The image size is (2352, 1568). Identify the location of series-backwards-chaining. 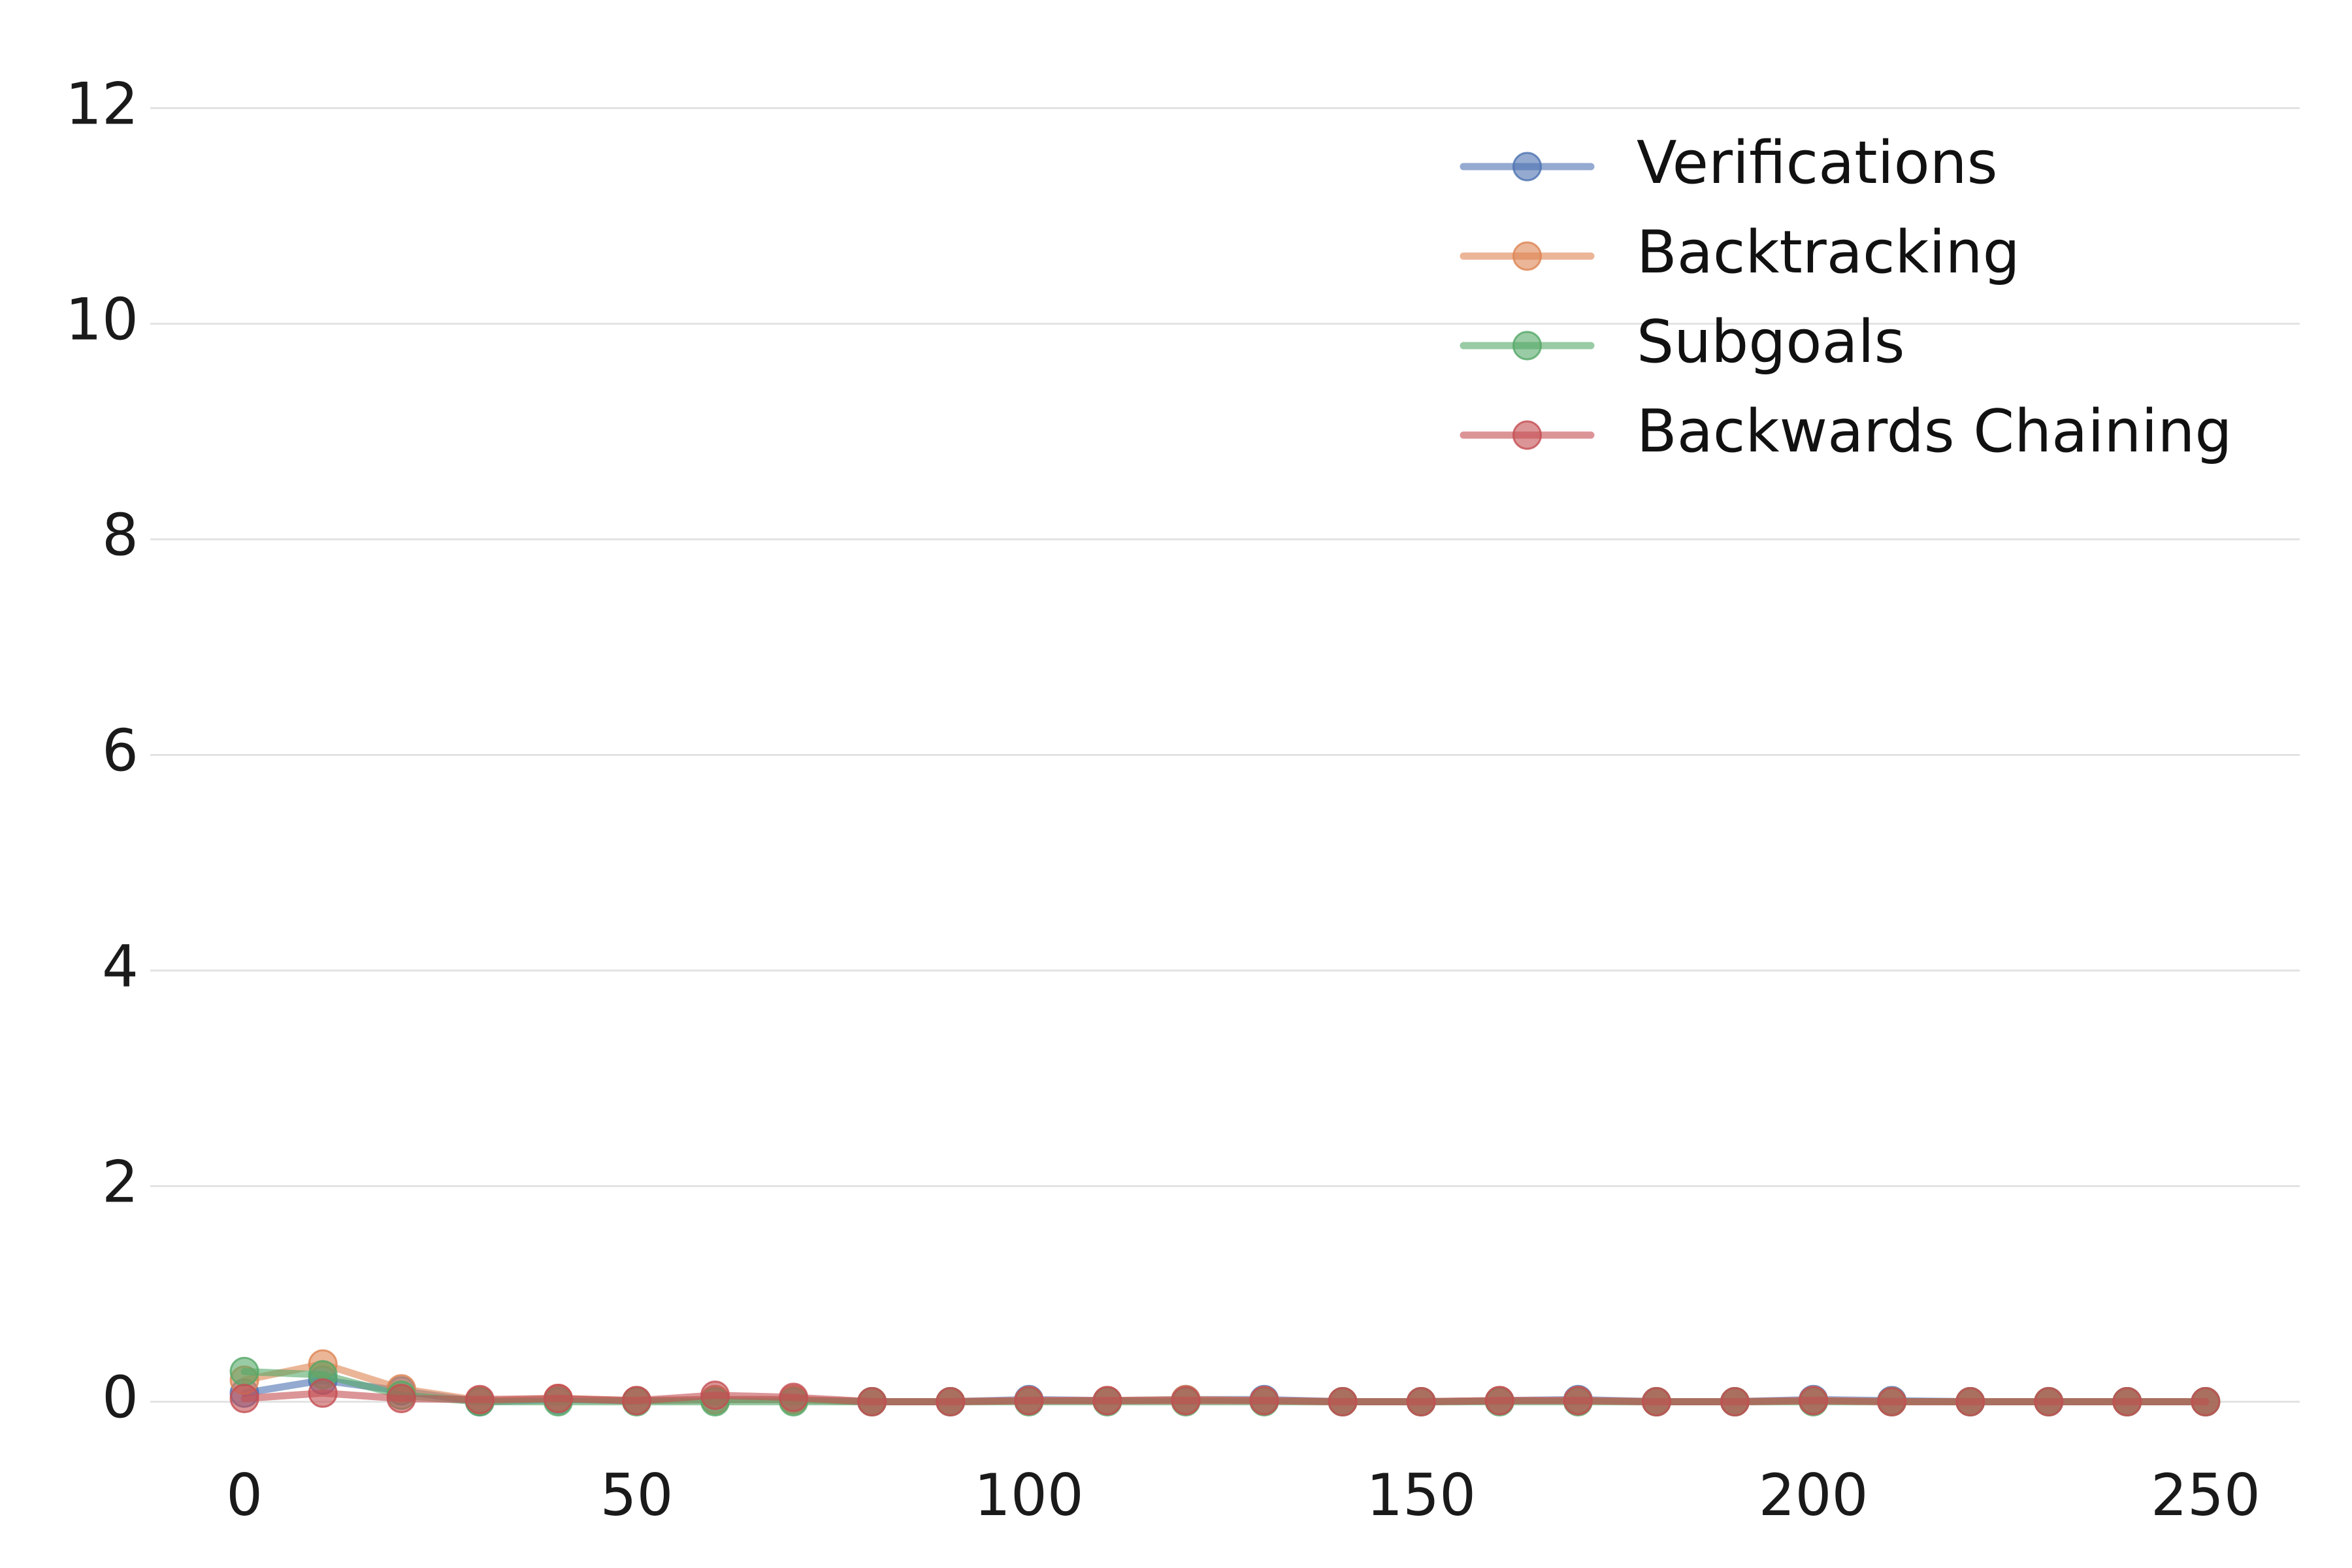
(1225, 1397).